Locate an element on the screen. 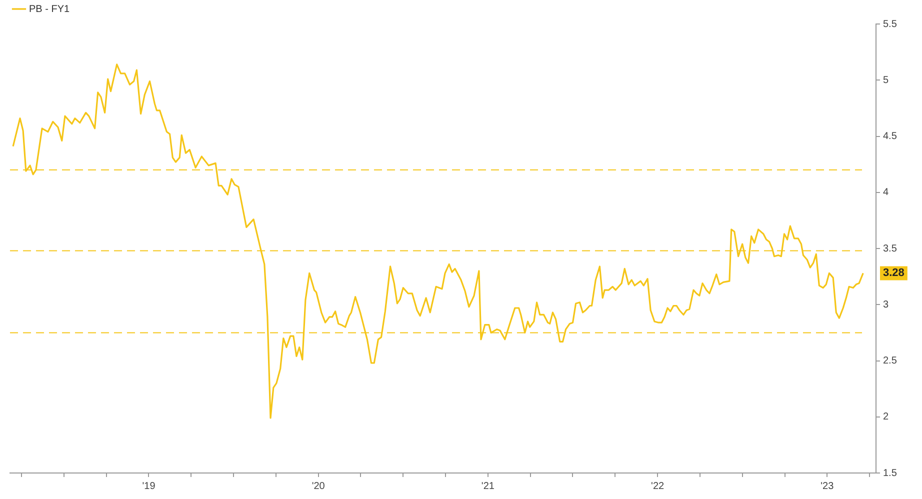 This screenshot has width=922, height=499. y-tick-label: 5.5 is located at coordinates (890, 24).